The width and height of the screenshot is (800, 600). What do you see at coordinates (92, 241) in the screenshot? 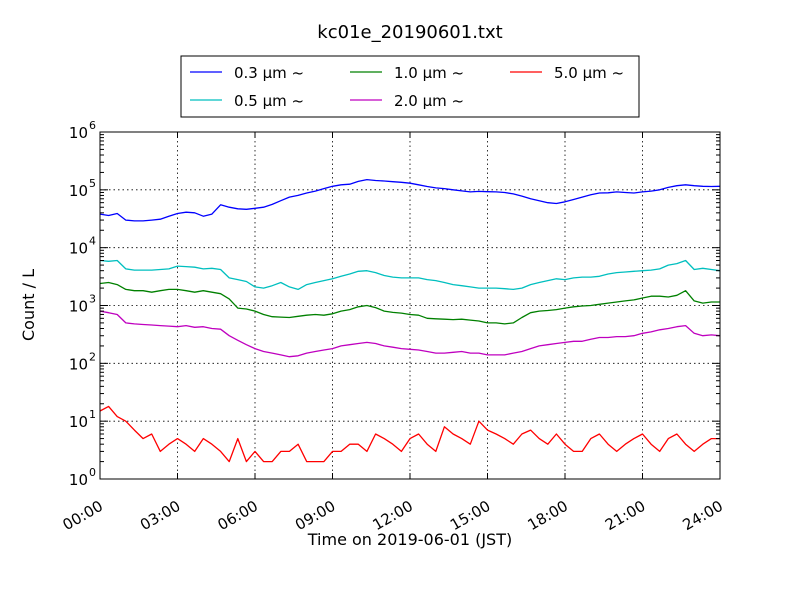
I see `y-tick-exp: 4` at bounding box center [92, 241].